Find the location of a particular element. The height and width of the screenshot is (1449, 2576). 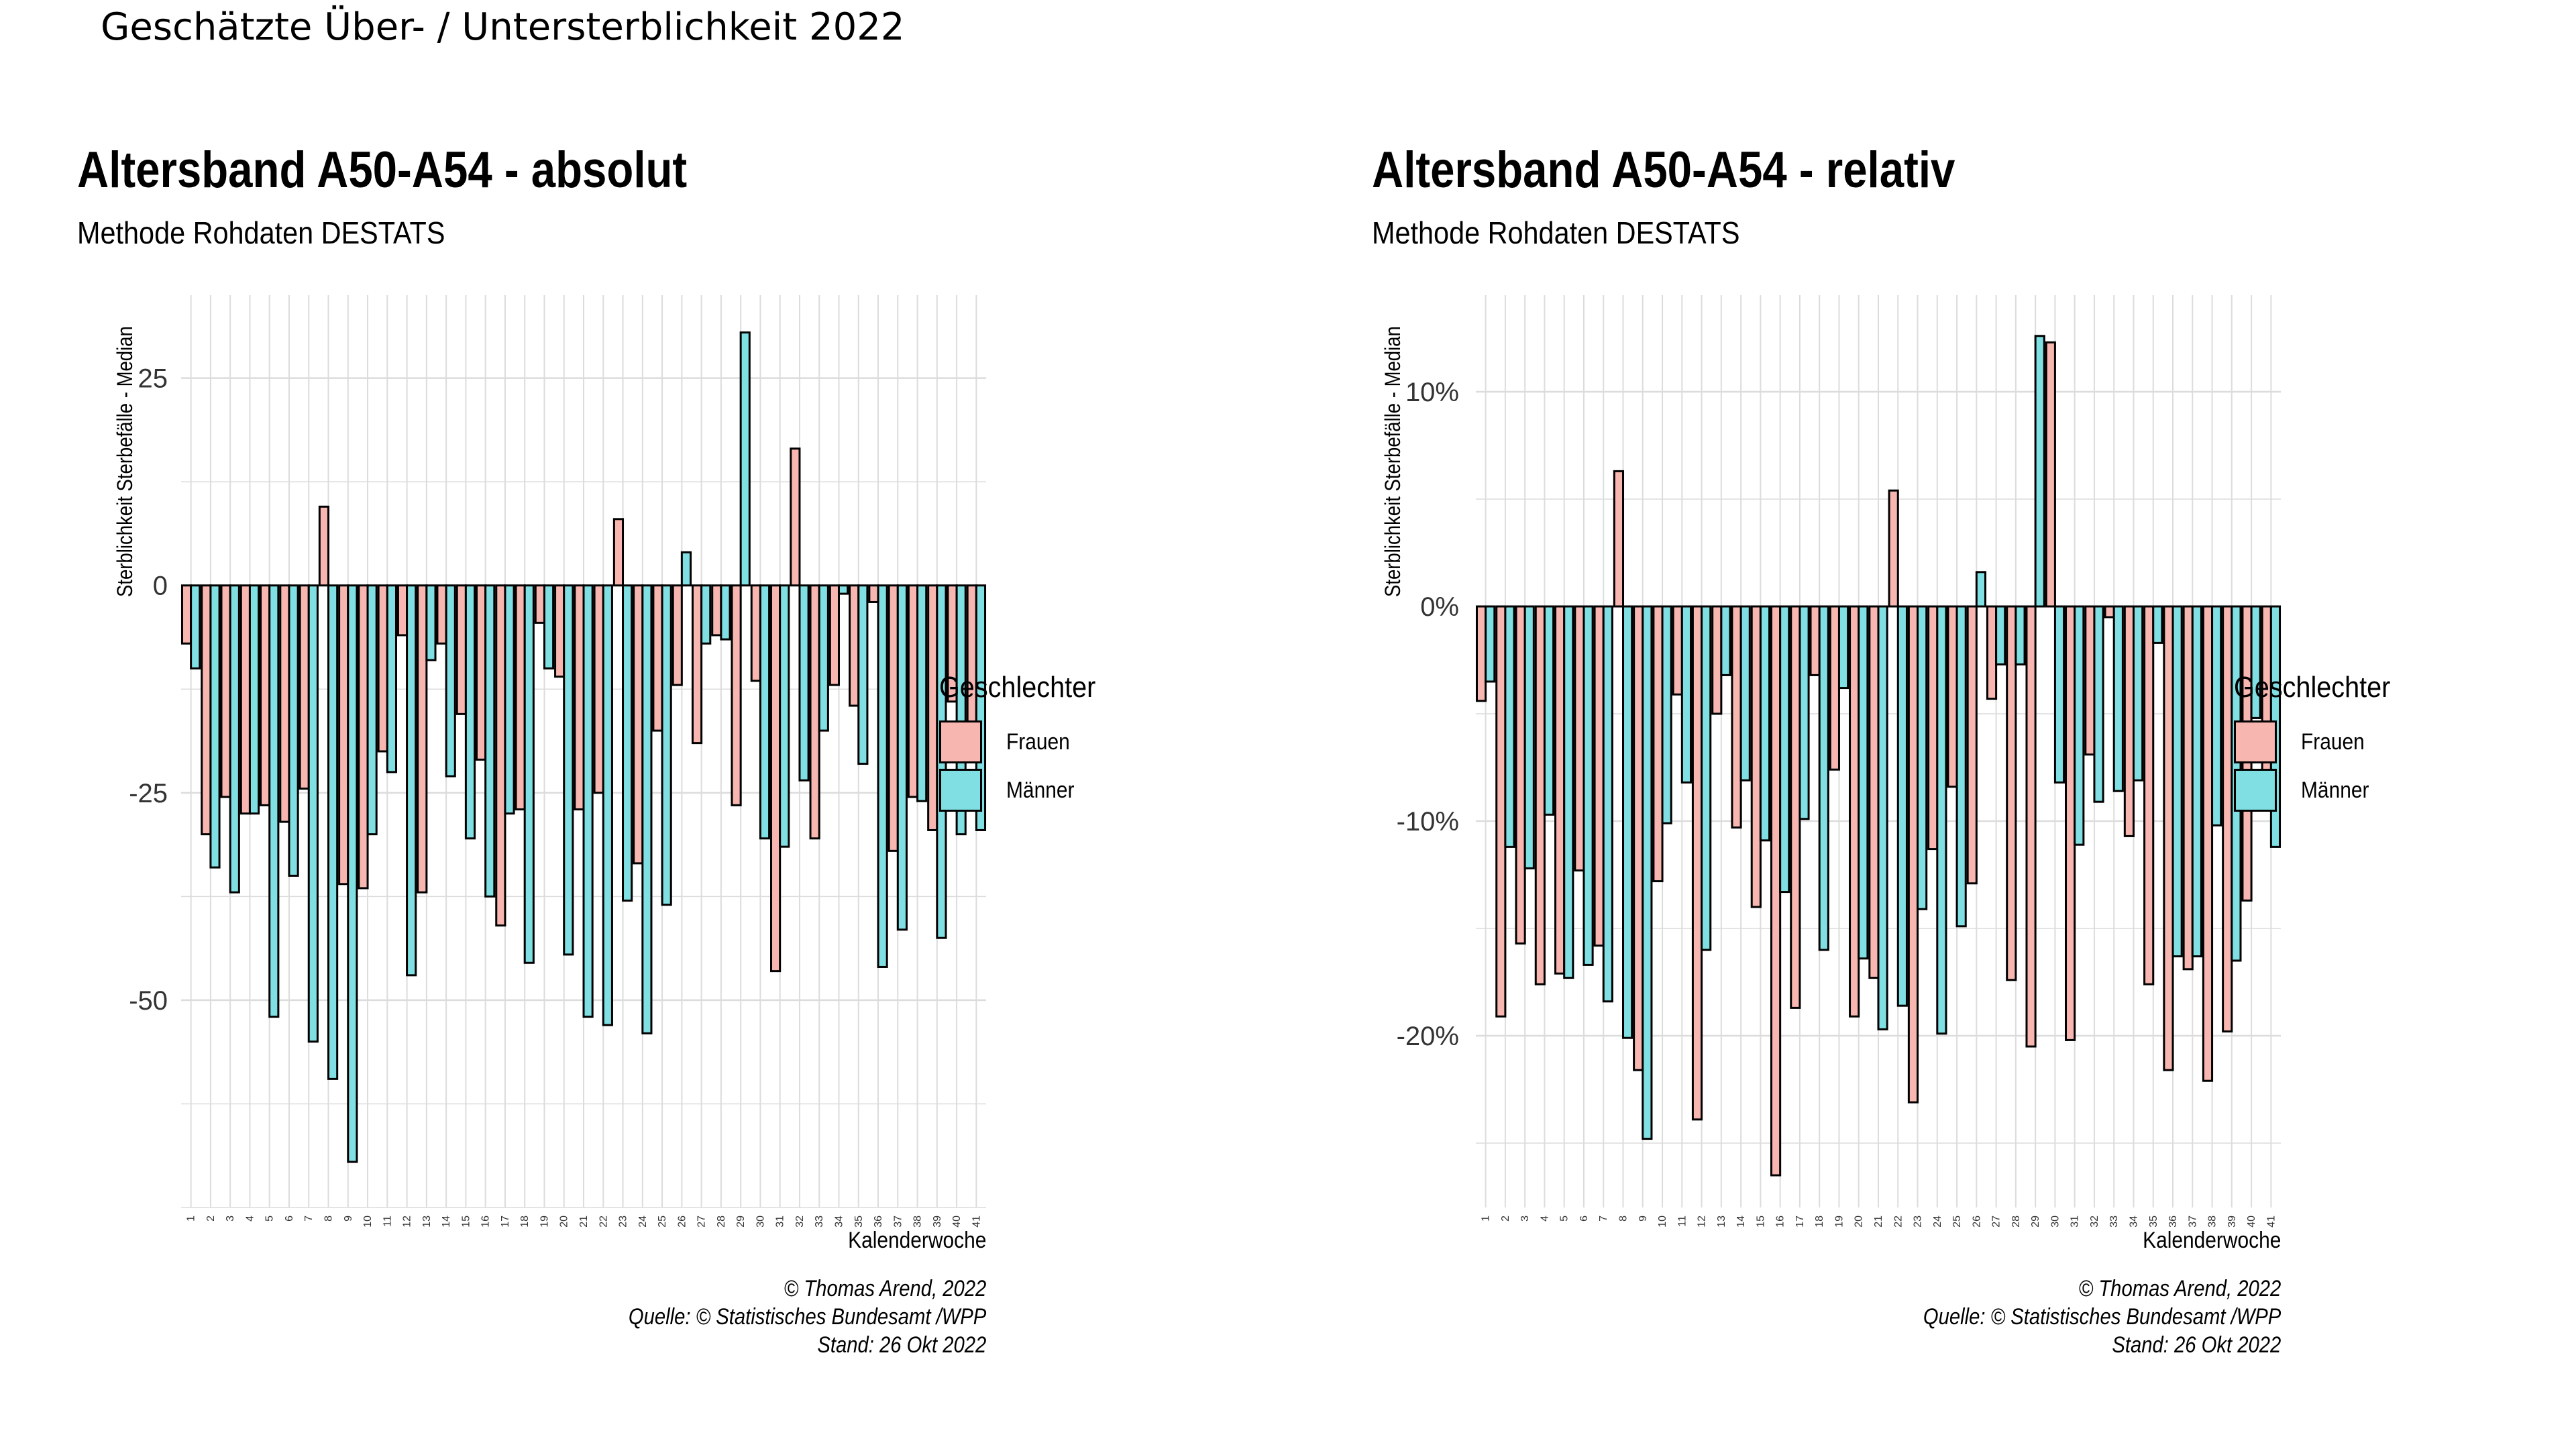

legend-swatch-maenner is located at coordinates (960, 790).